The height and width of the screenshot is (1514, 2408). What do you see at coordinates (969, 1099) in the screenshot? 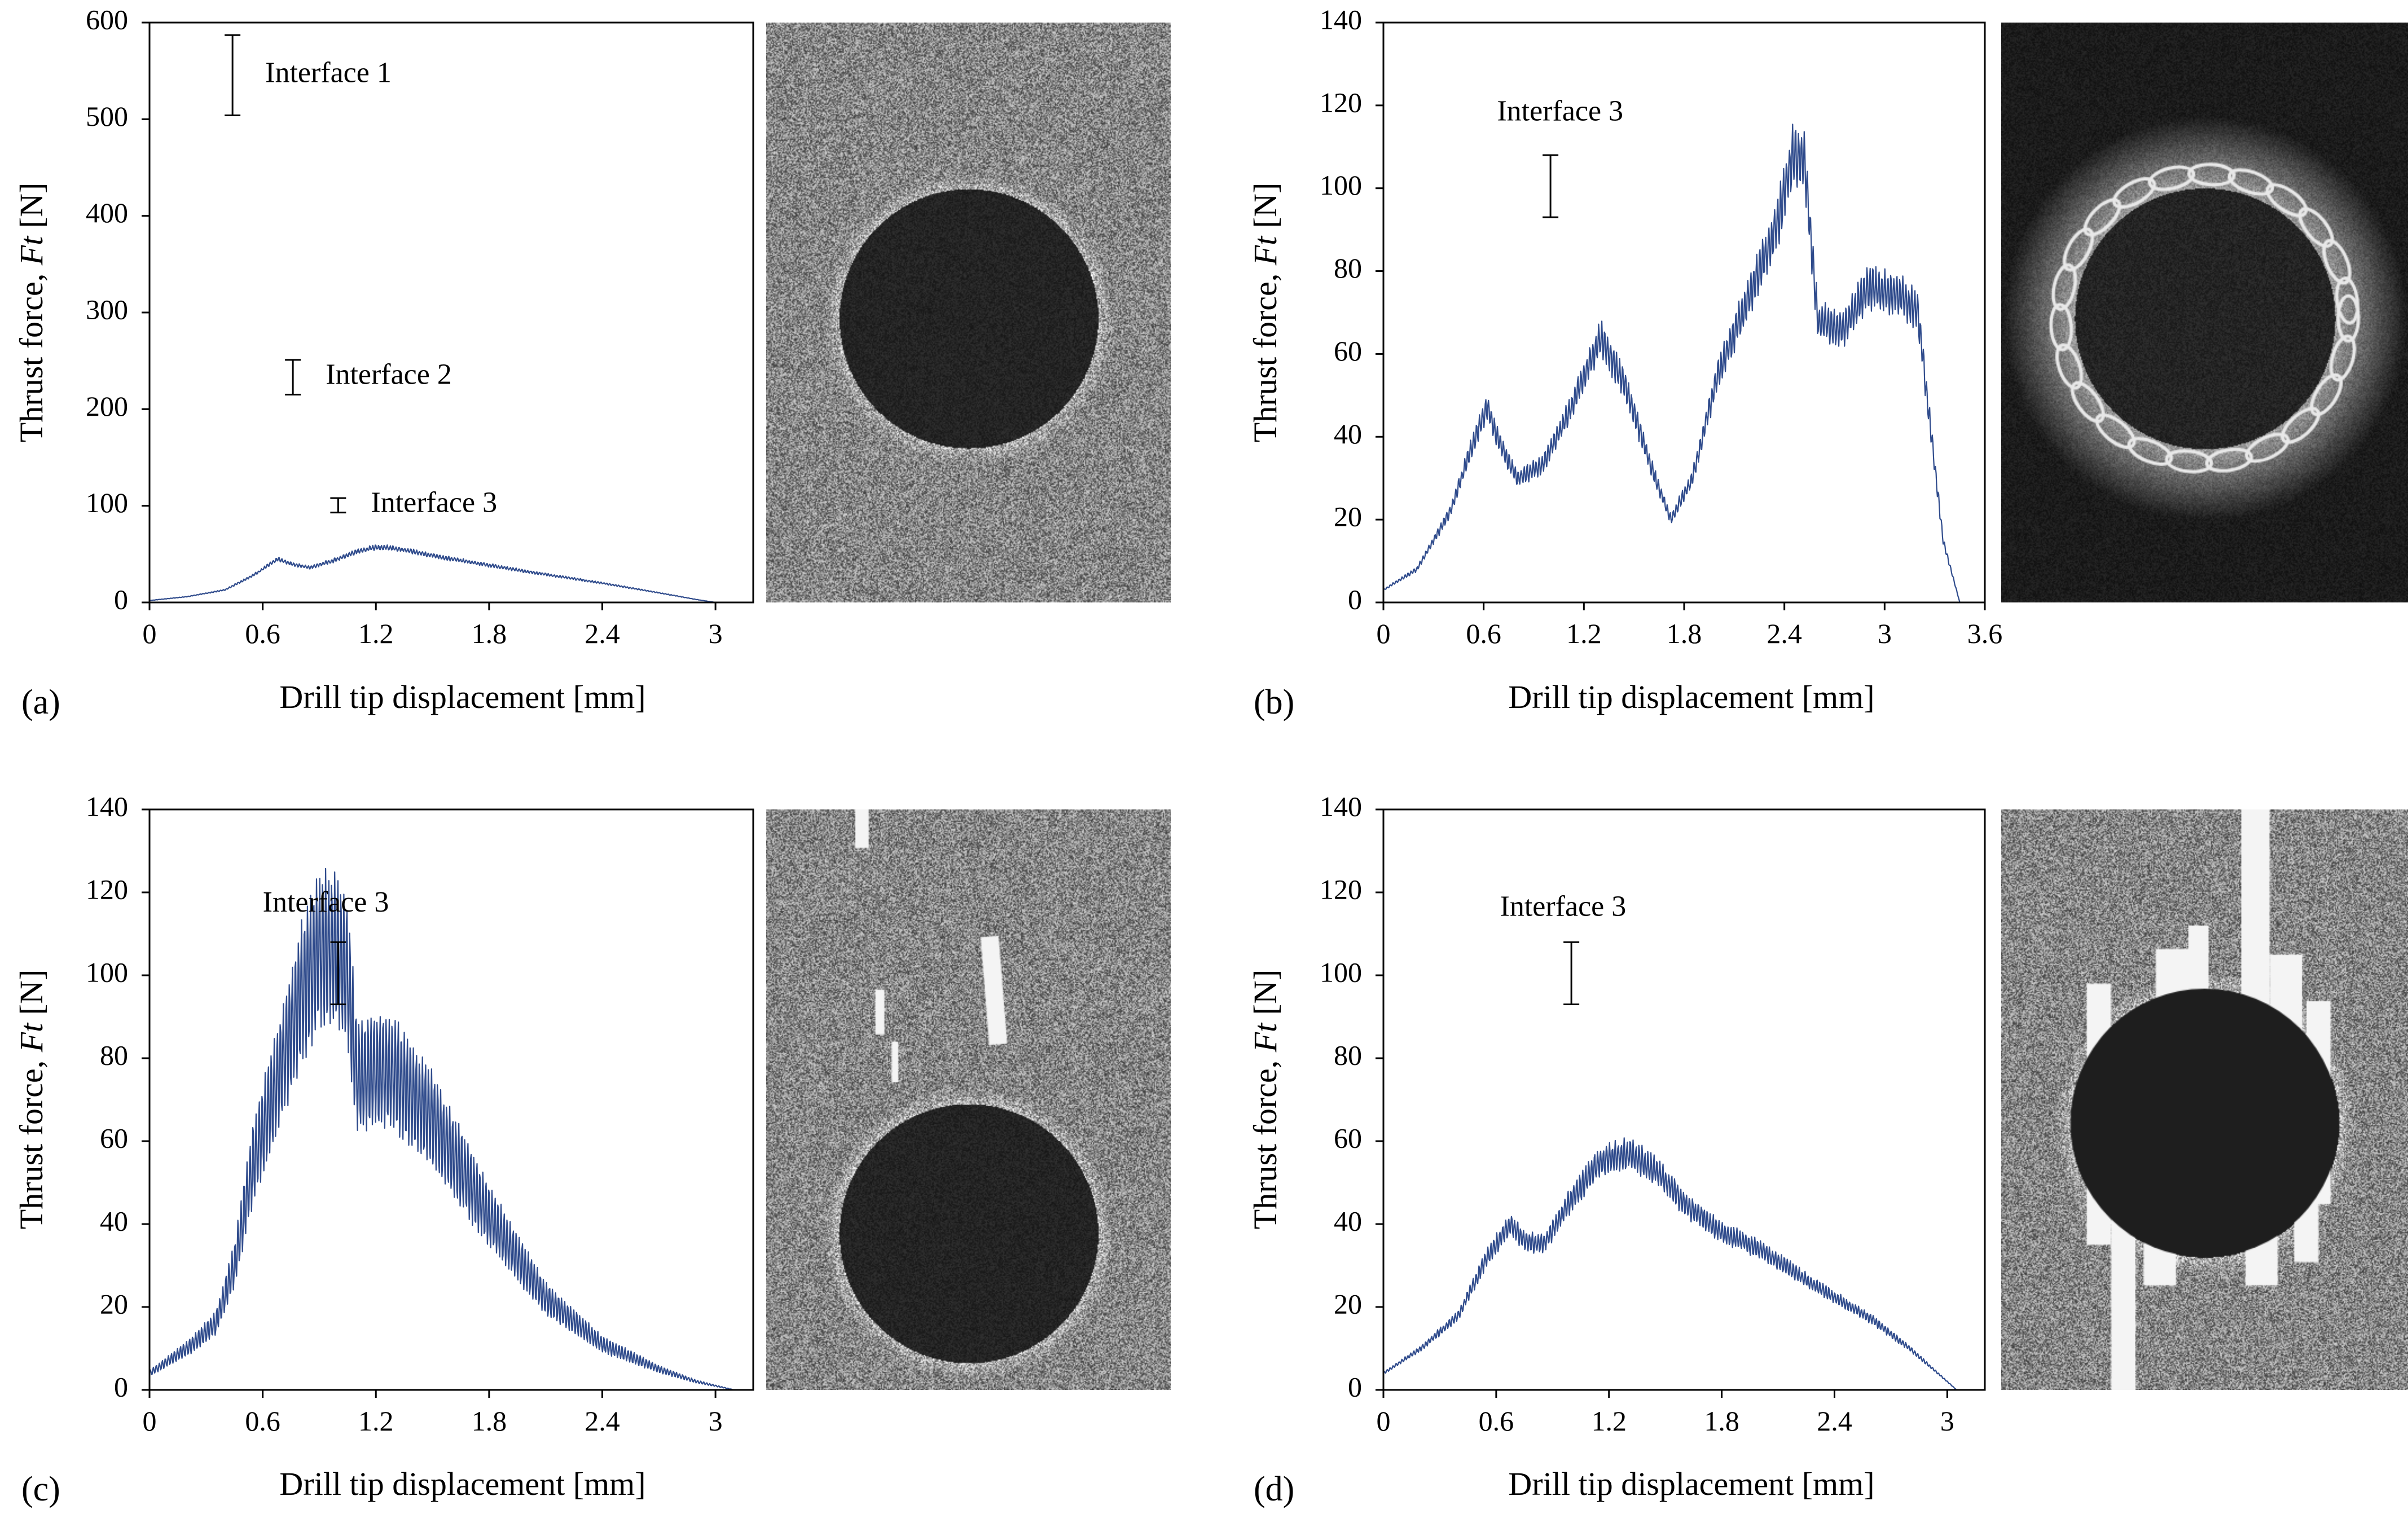
I see `ct-hole-fibres-image` at bounding box center [969, 1099].